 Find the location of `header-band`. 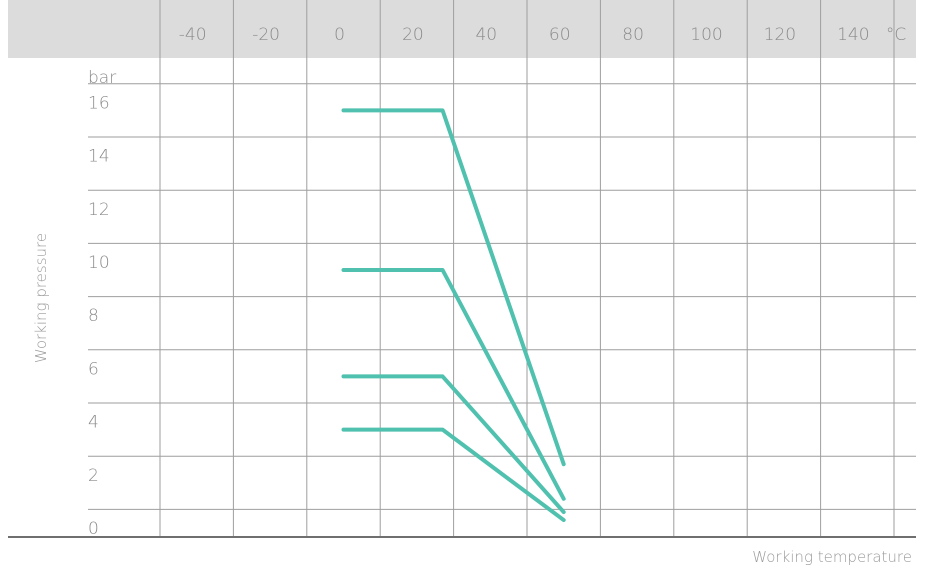

header-band is located at coordinates (462, 29).